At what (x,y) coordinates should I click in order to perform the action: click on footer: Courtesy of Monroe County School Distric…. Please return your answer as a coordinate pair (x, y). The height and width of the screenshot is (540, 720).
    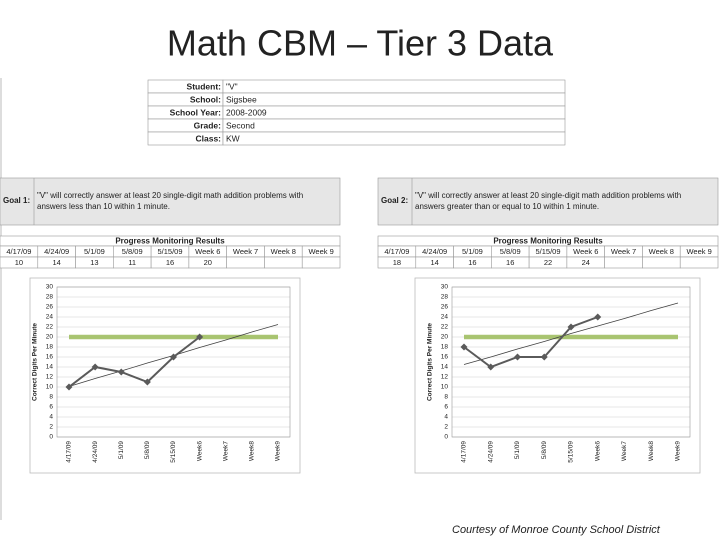
    Looking at the image, I should click on (556, 530).